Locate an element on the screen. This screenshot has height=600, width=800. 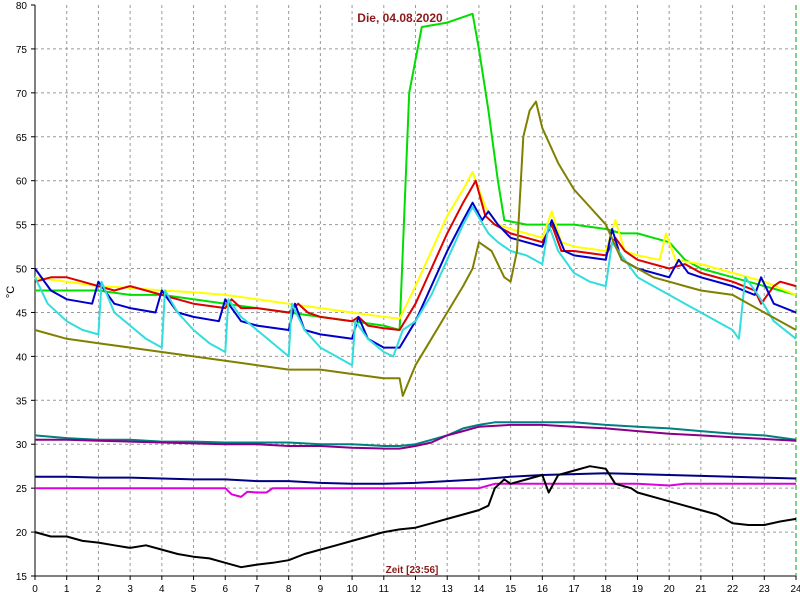
x-tick-label: 9 is located at coordinates (321, 589).